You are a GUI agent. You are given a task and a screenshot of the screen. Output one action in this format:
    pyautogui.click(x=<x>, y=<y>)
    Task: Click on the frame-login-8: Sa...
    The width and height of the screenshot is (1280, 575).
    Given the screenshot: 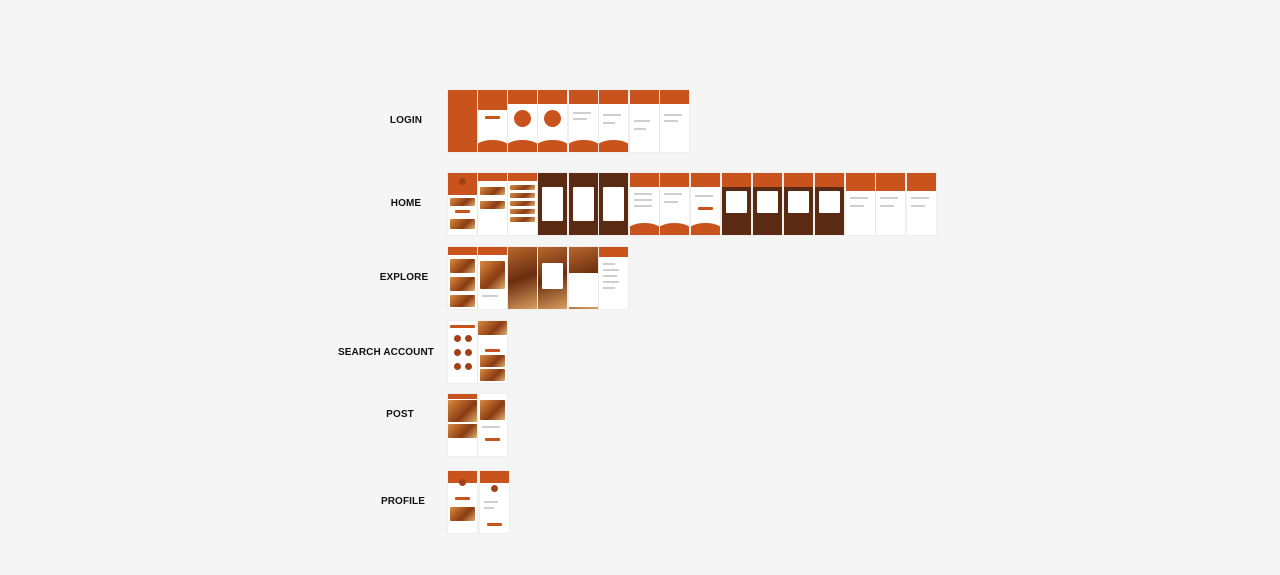 What is the action you would take?
    pyautogui.click(x=674, y=121)
    